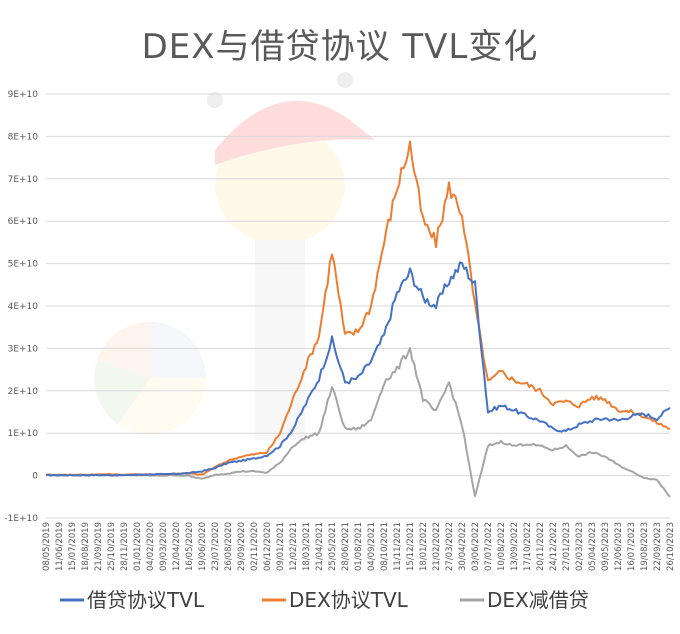 Image resolution: width=680 pixels, height=634 pixels. What do you see at coordinates (294, 546) in the screenshot?
I see `x-tick-label: 12/02/2021` at bounding box center [294, 546].